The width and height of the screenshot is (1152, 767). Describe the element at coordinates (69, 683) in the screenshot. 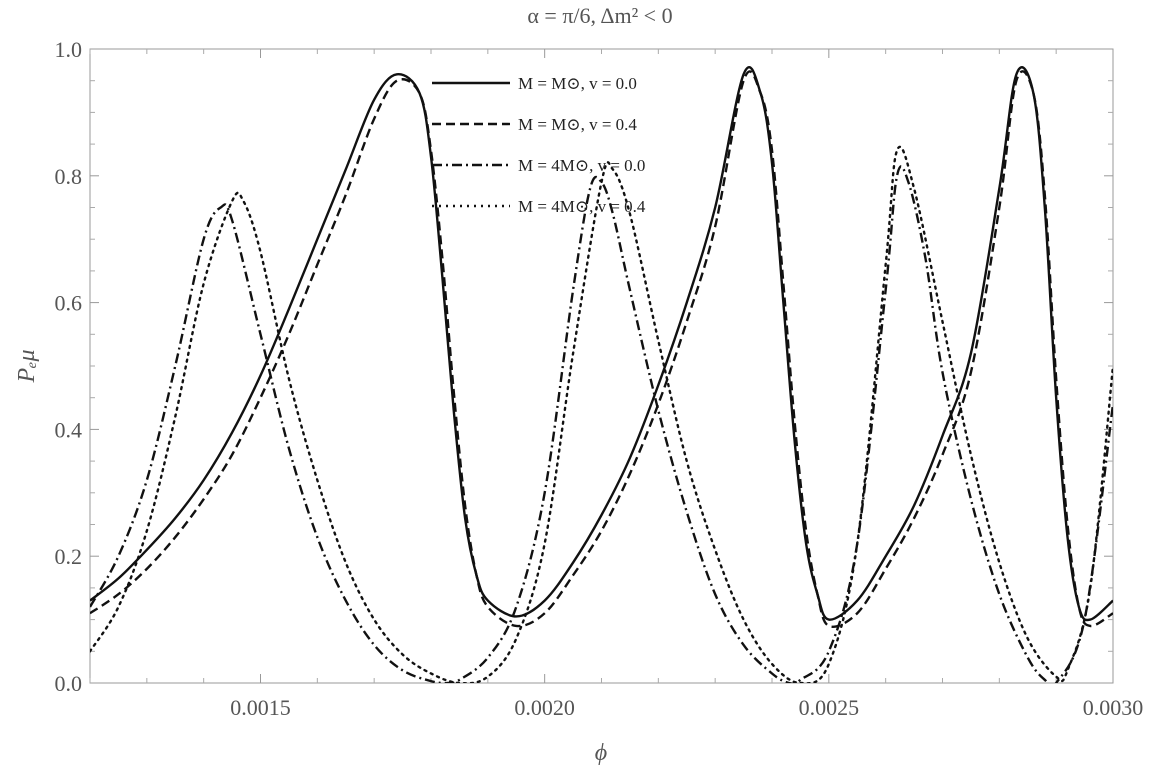

I see `y-tick-label: 0.0` at that location.